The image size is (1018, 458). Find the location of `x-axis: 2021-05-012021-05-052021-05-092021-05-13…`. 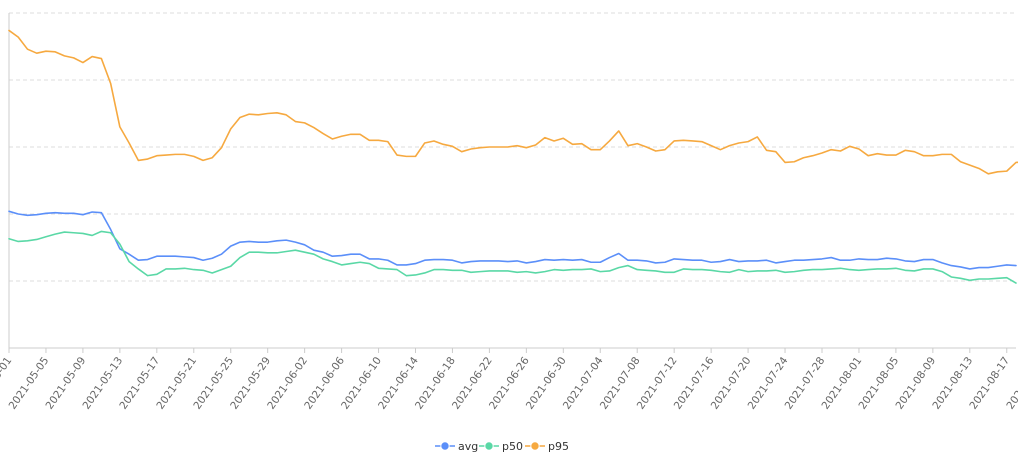

x-axis: 2021-05-012021-05-052021-05-092021-05-13… is located at coordinates (509, 379).